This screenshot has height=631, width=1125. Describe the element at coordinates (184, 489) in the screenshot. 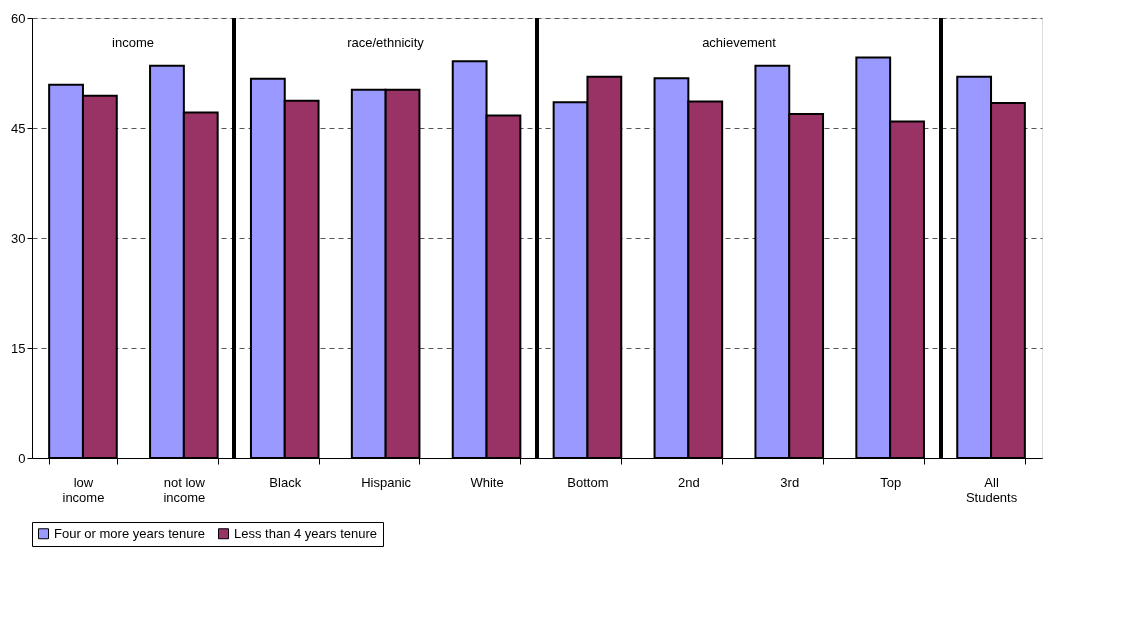

I see `x-tick-label: not low income` at that location.